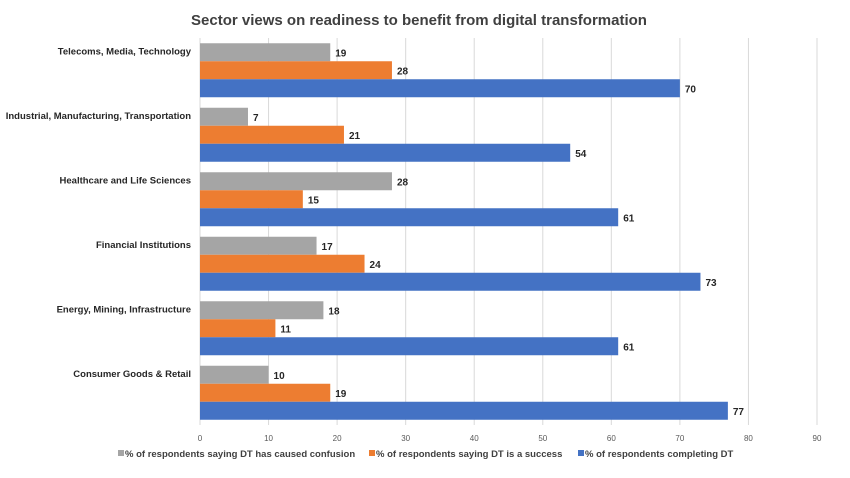 Image resolution: width=850 pixels, height=478 pixels. I want to click on x-tick-label: 10, so click(268, 438).